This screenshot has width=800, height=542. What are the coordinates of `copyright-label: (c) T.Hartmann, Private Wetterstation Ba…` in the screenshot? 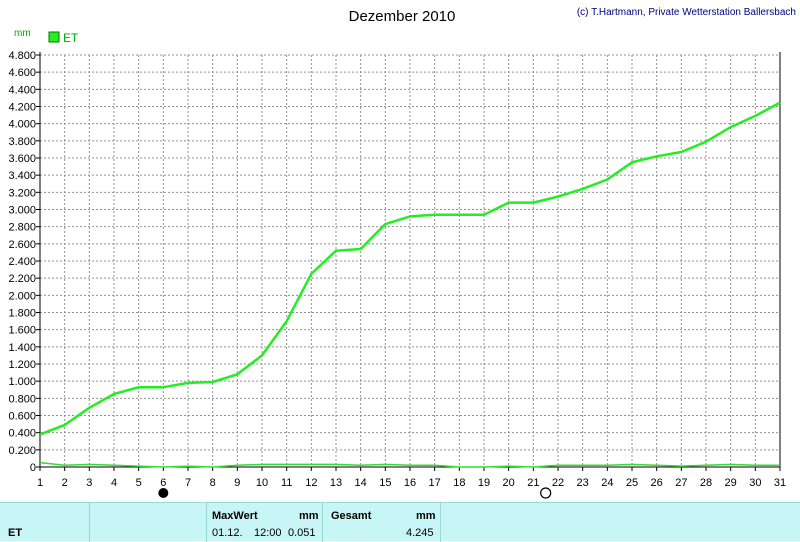 It's located at (686, 12).